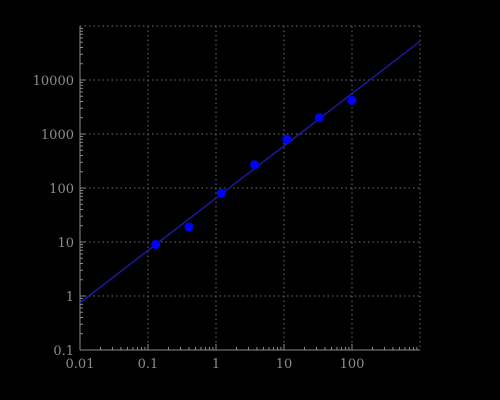 The image size is (500, 400). I want to click on y-tick-label: 1000, so click(57, 135).